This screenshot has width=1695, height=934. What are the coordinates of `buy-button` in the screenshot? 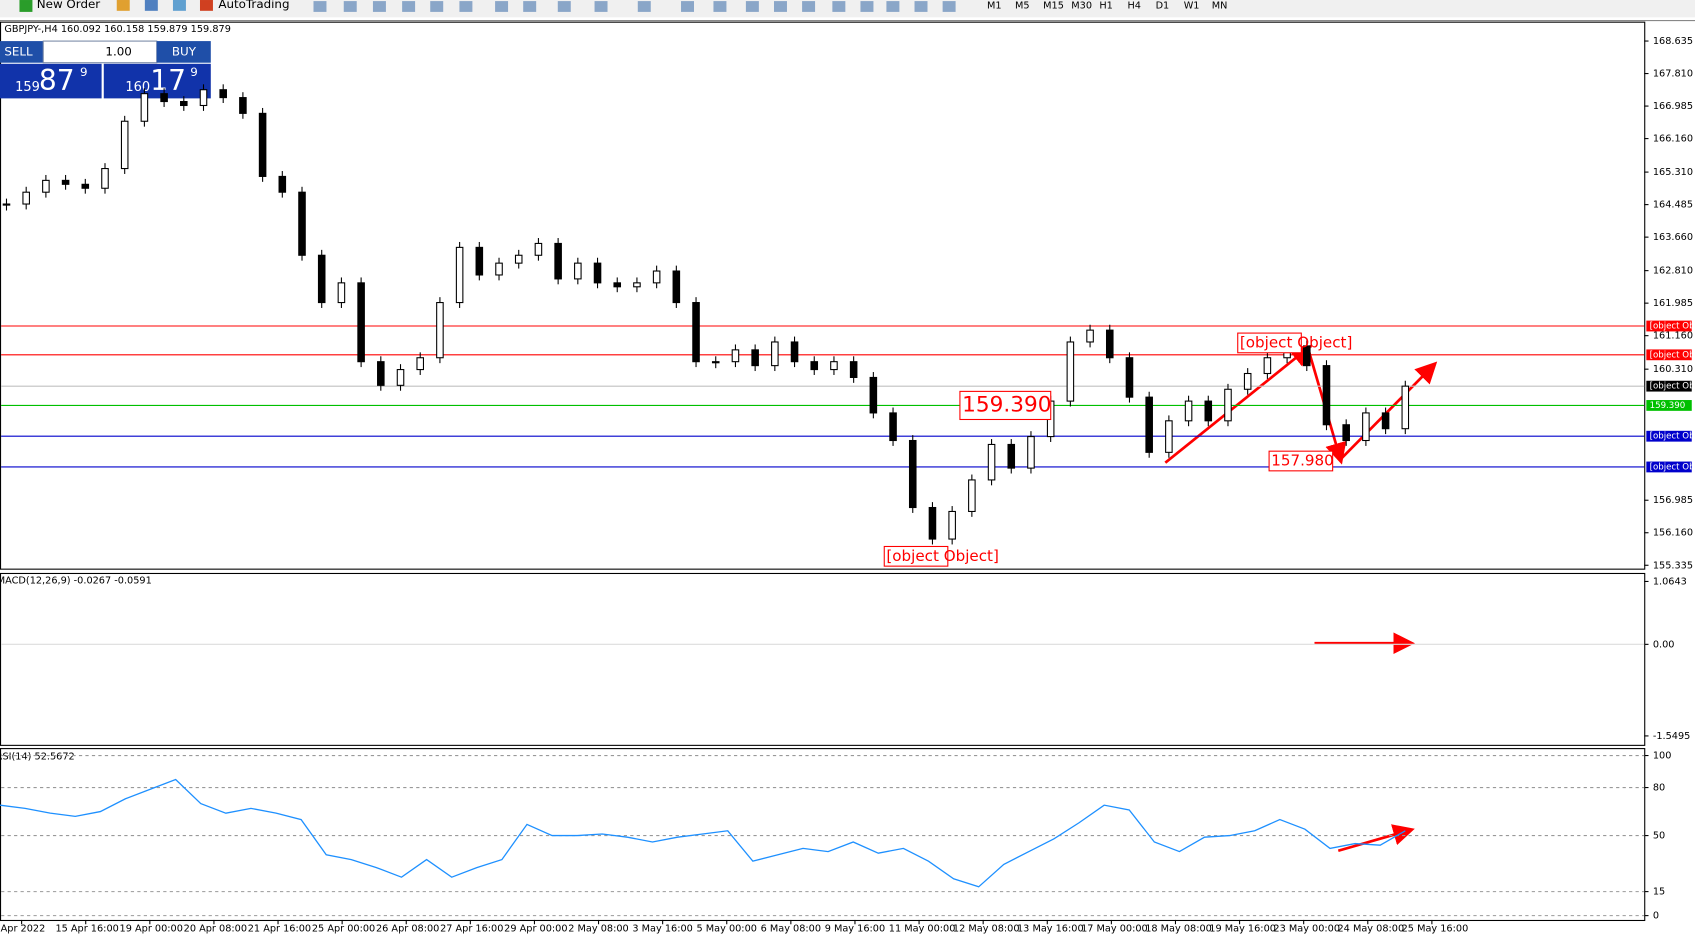 It's located at (183, 52).